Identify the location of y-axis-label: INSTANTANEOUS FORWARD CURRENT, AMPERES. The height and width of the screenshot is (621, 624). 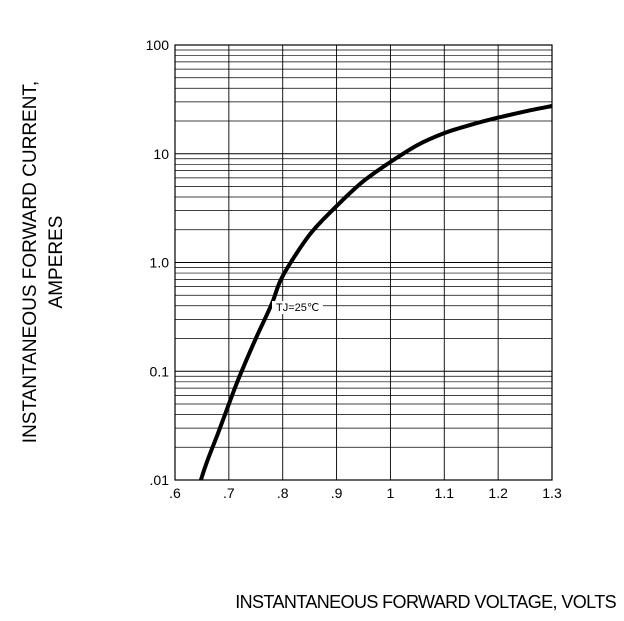
(45, 260).